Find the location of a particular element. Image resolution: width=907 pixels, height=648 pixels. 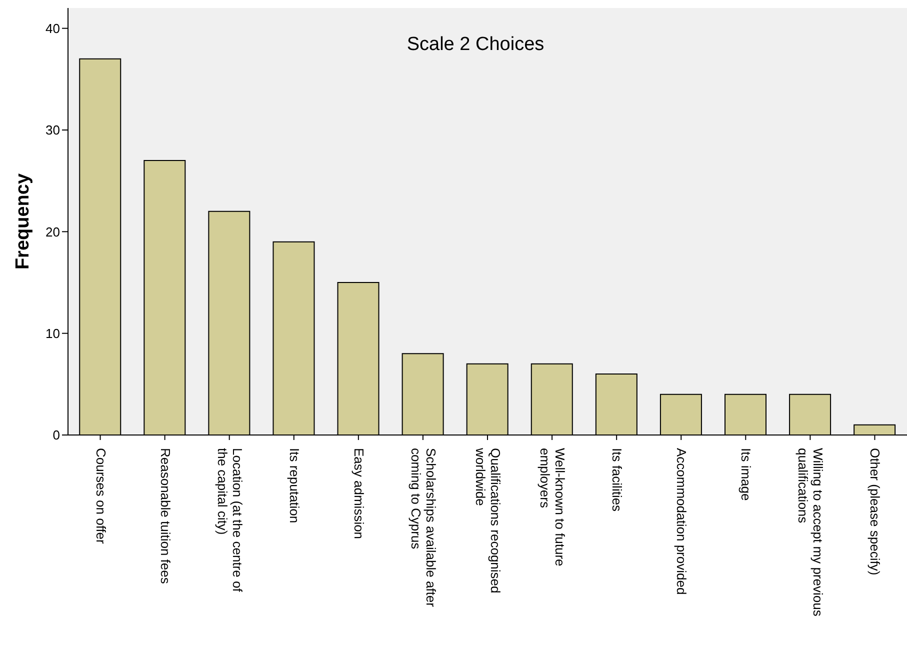

x-tick-label: Its facilities is located at coordinates (617, 480).